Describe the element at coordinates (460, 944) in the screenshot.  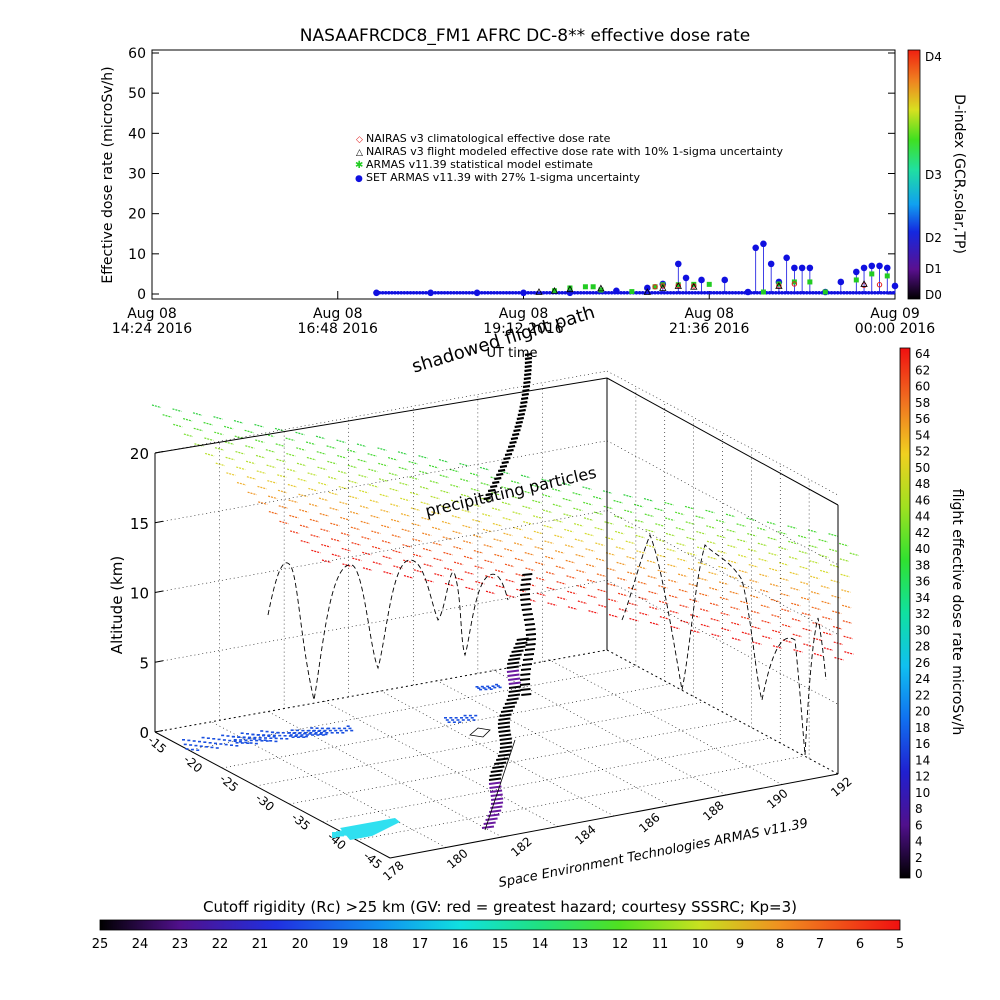
I see `cutoff-rigidity-label: 16` at that location.